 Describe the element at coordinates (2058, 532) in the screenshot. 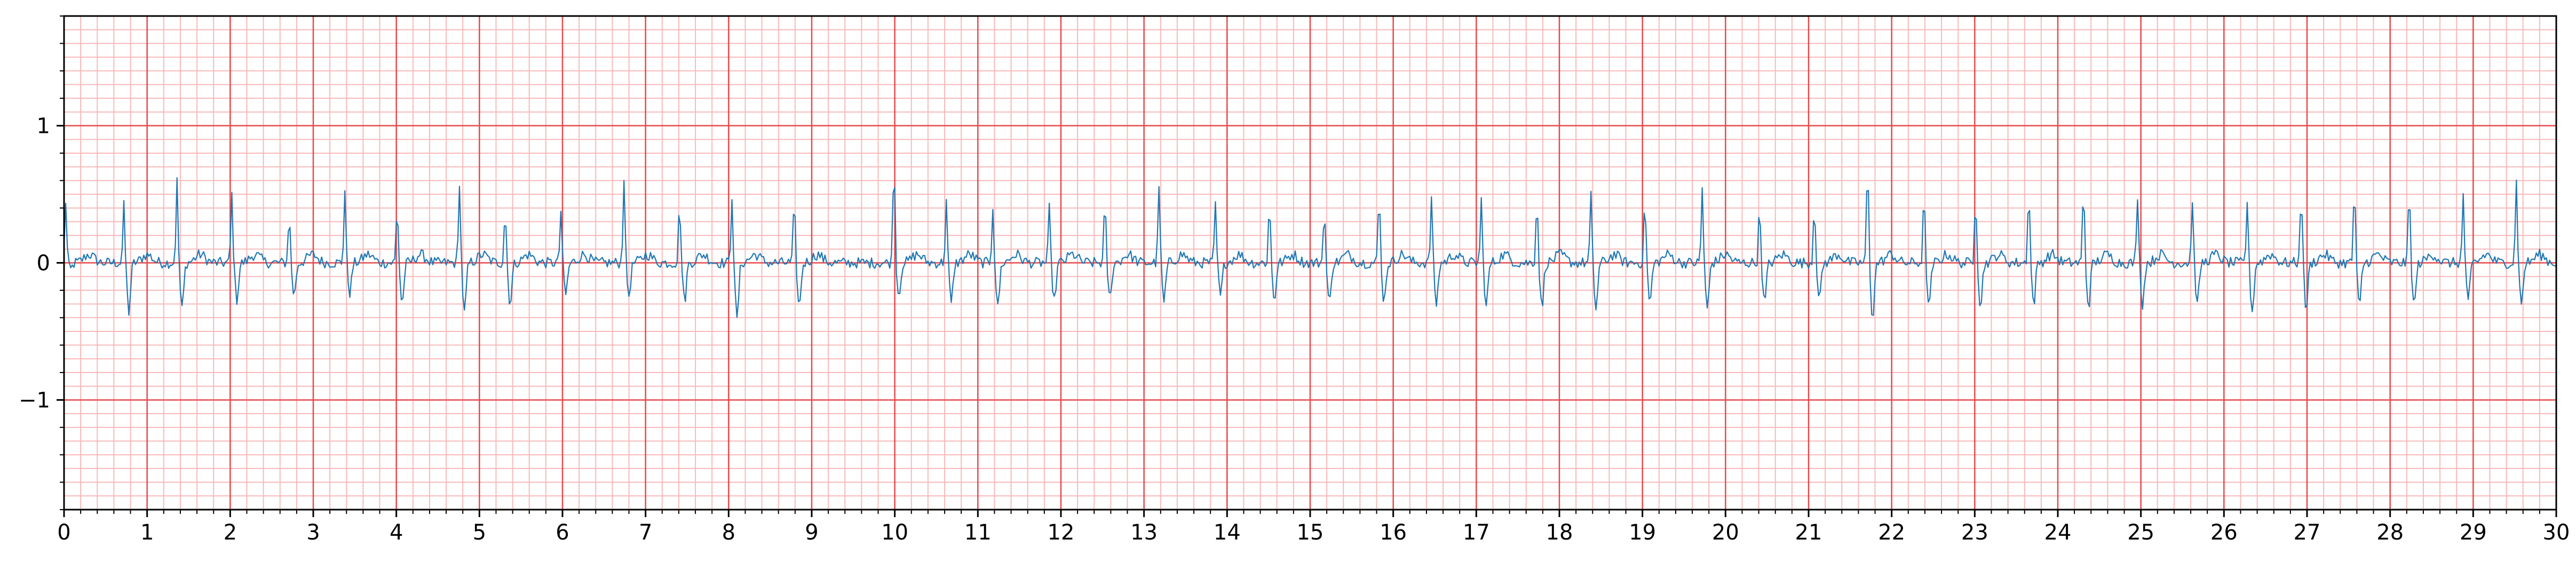

I see `x-tick-label: 24` at that location.